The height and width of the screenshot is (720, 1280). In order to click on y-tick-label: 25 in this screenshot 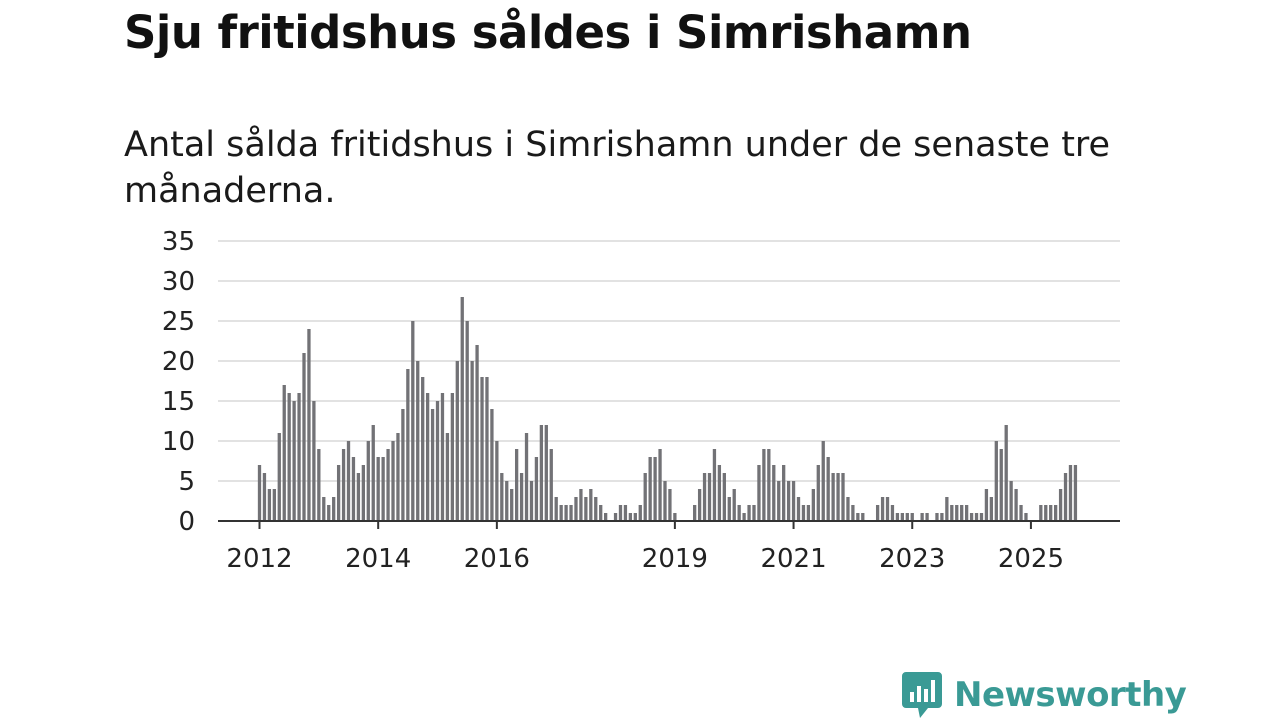, I will do `click(178, 322)`.